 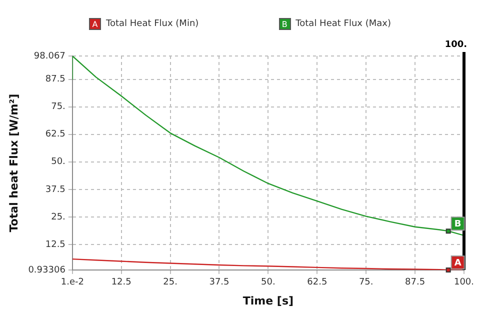 What do you see at coordinates (317, 283) in the screenshot?
I see `x-tick-label: 62.5` at bounding box center [317, 283].